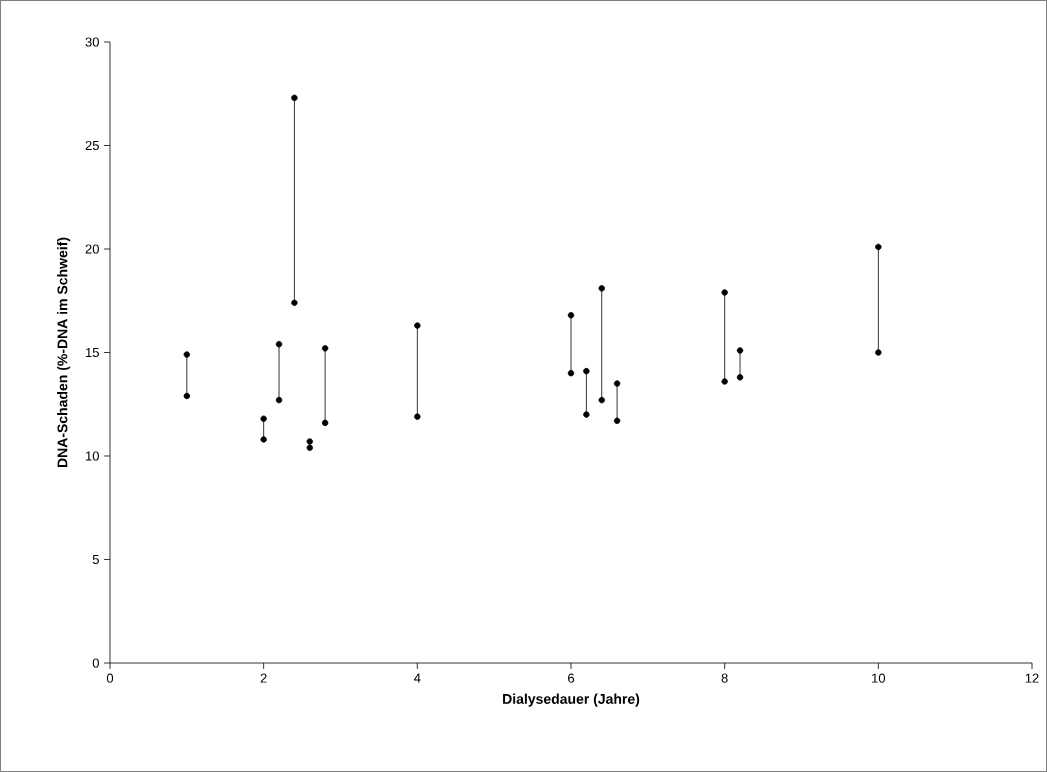  I want to click on y-tick-label: 25, so click(92, 145).